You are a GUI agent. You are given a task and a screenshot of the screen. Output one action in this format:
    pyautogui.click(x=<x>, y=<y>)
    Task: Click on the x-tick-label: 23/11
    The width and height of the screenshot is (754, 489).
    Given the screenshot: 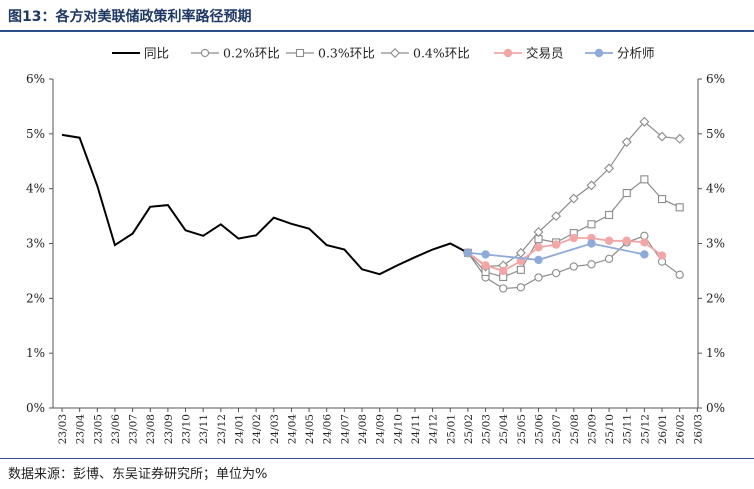 What is the action you would take?
    pyautogui.click(x=204, y=429)
    